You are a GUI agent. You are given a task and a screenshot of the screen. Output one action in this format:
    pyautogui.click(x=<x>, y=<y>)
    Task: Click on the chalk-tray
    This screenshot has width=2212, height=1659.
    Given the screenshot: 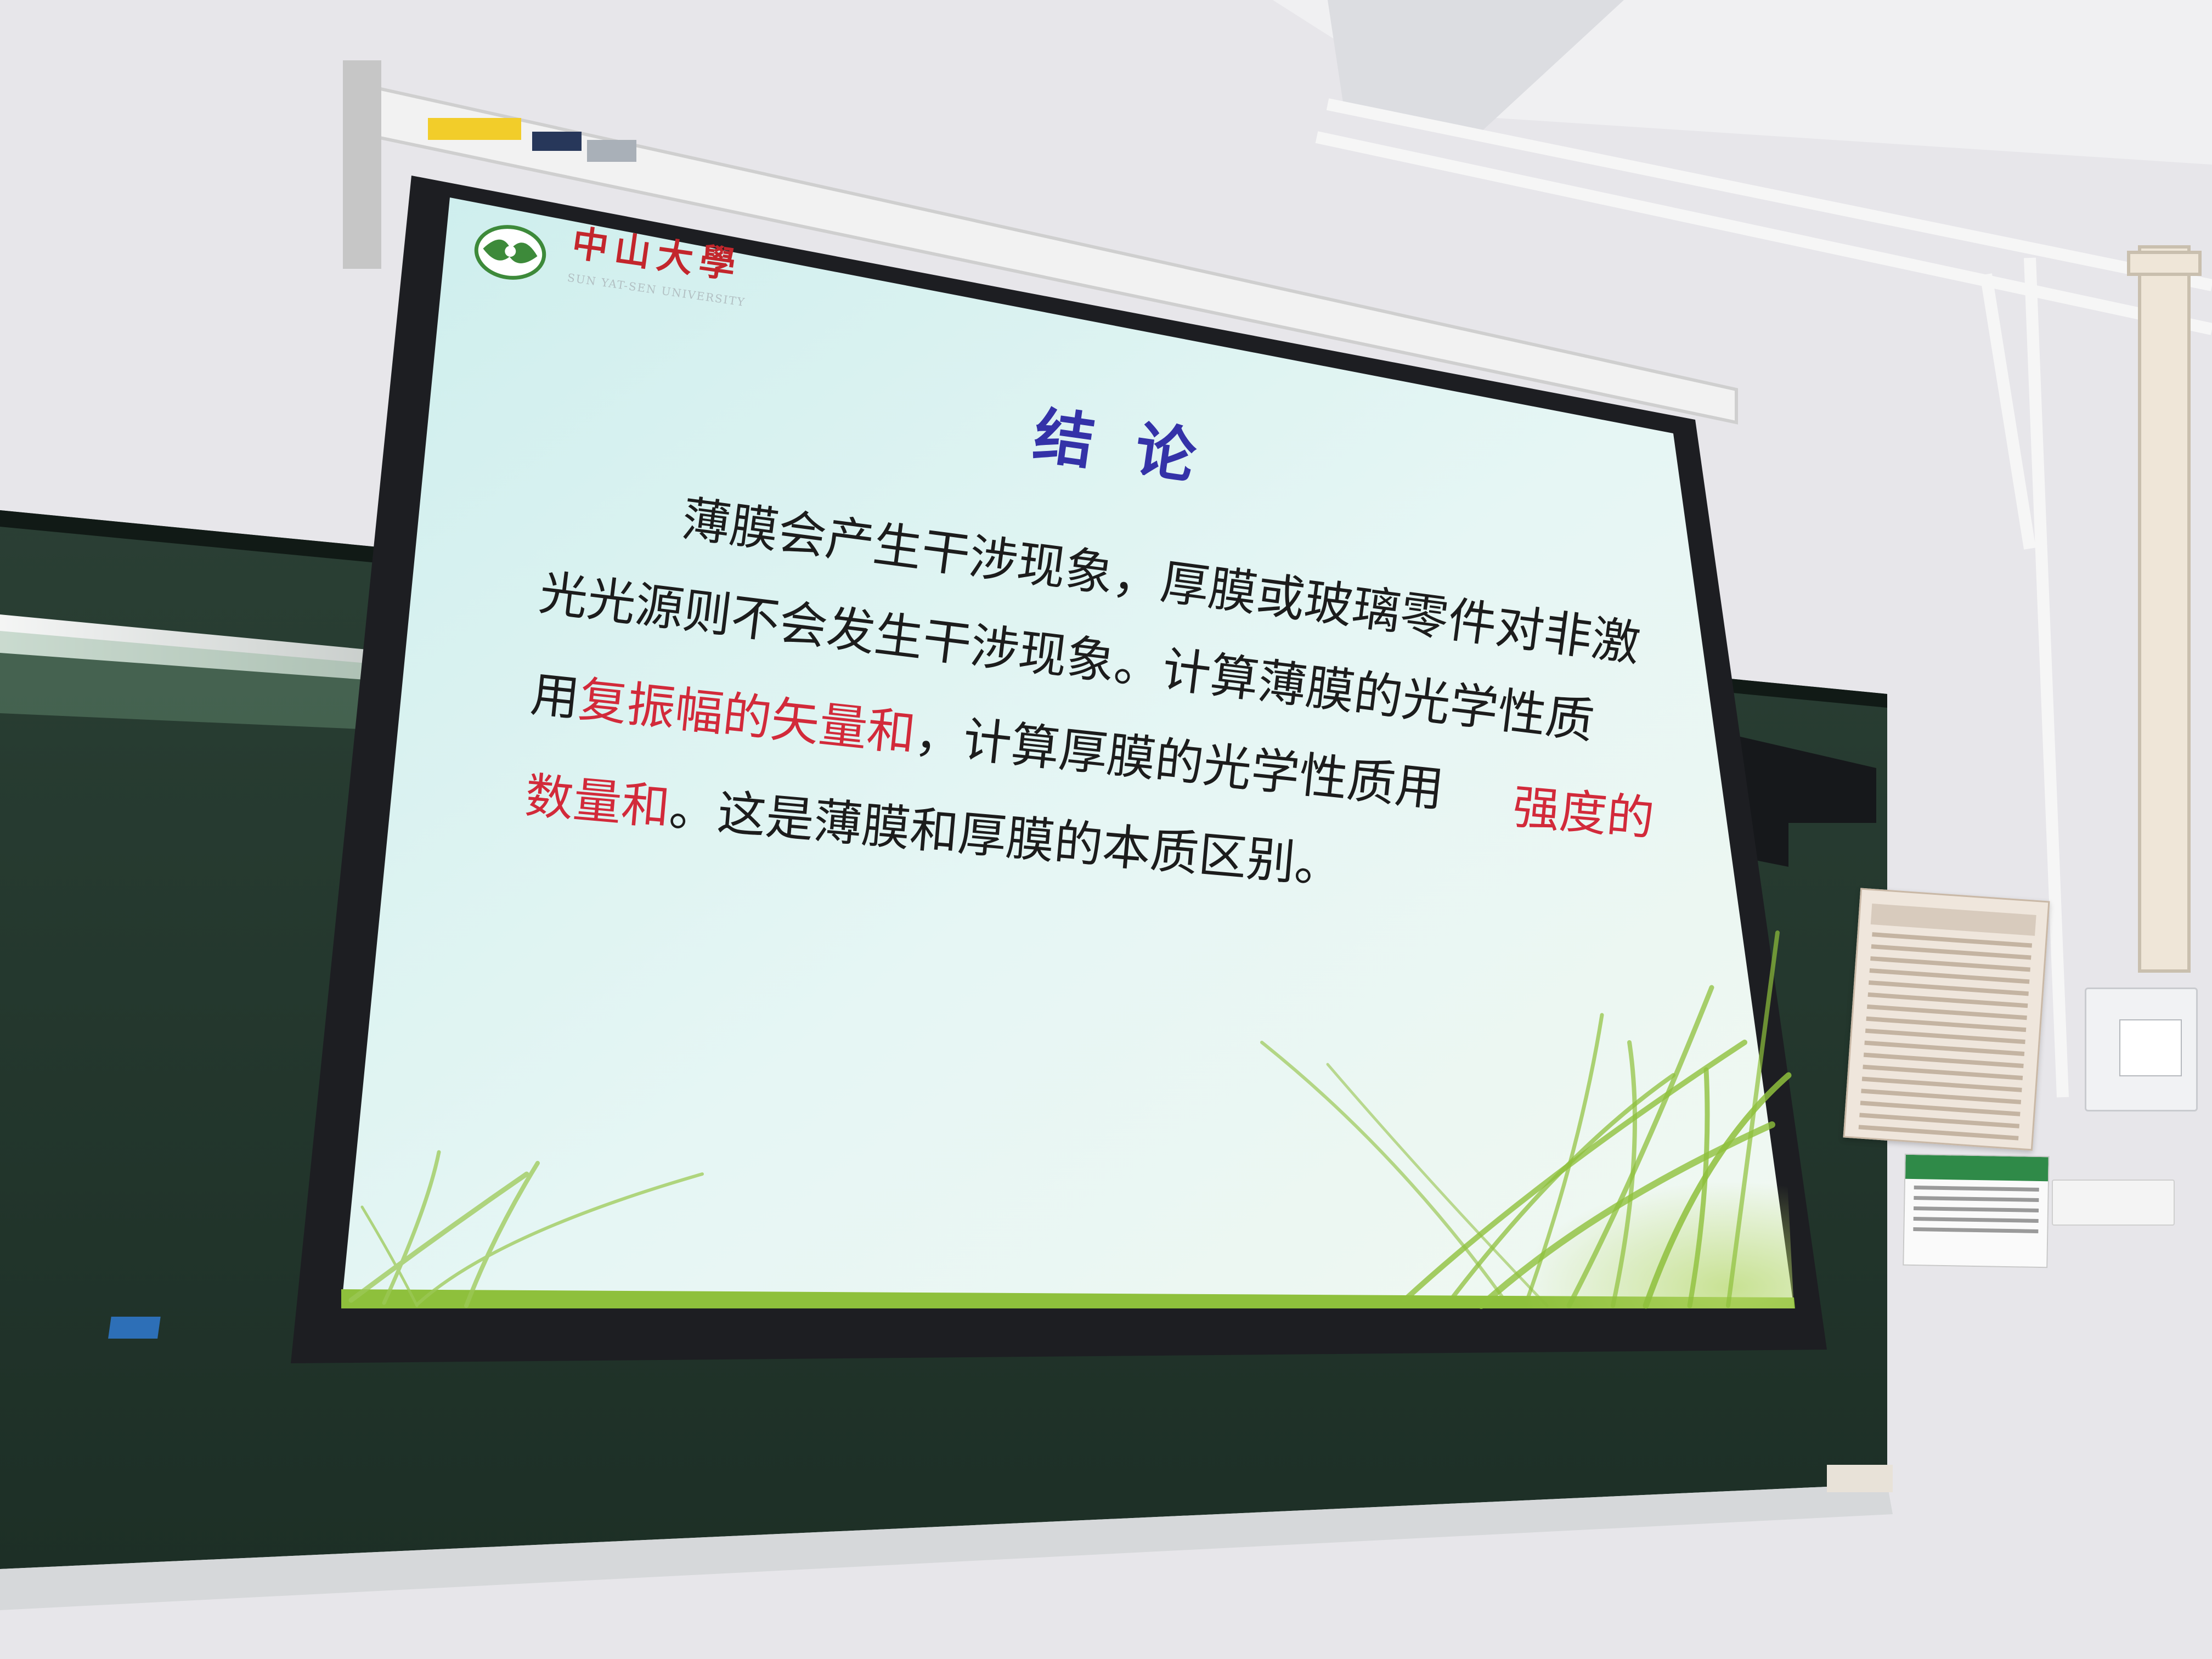 What is the action you would take?
    pyautogui.click(x=947, y=1547)
    